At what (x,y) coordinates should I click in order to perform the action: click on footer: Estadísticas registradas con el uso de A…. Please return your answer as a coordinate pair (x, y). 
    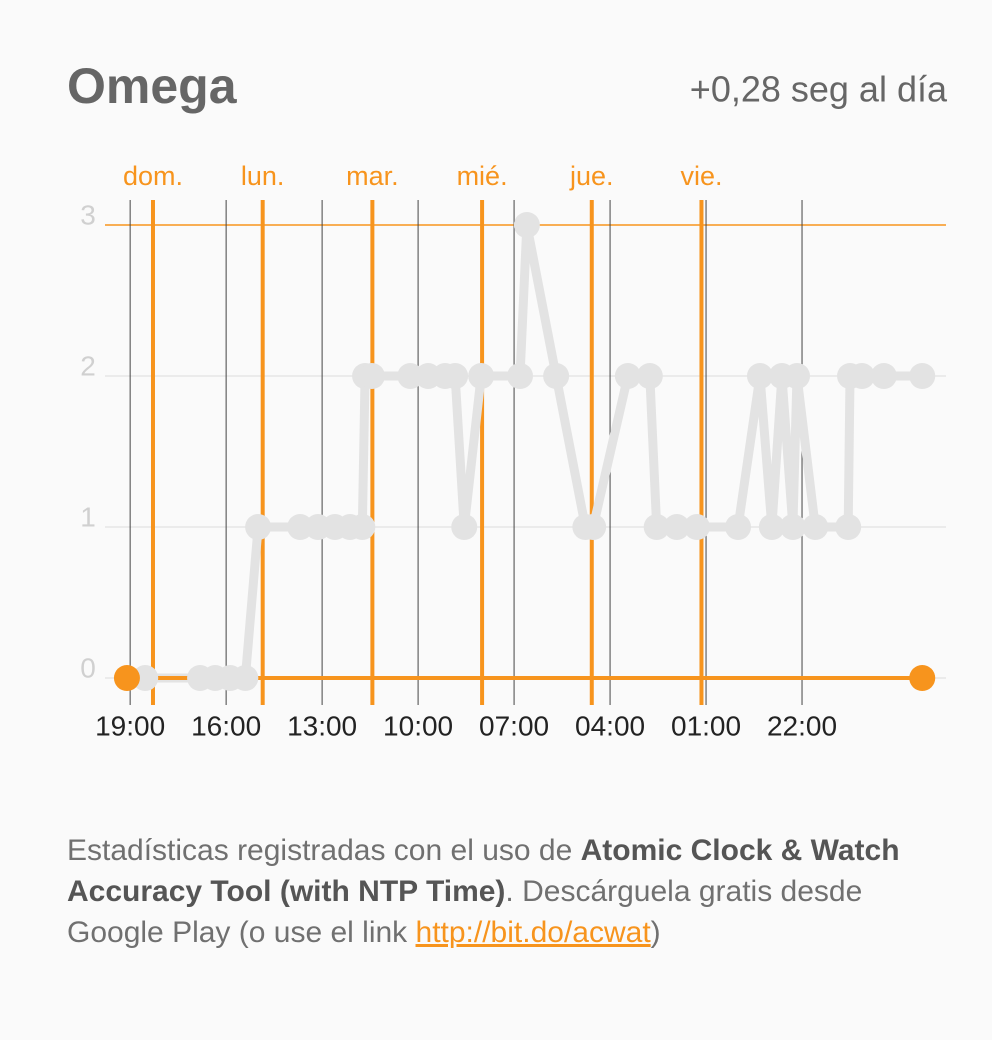
    Looking at the image, I should click on (507, 891).